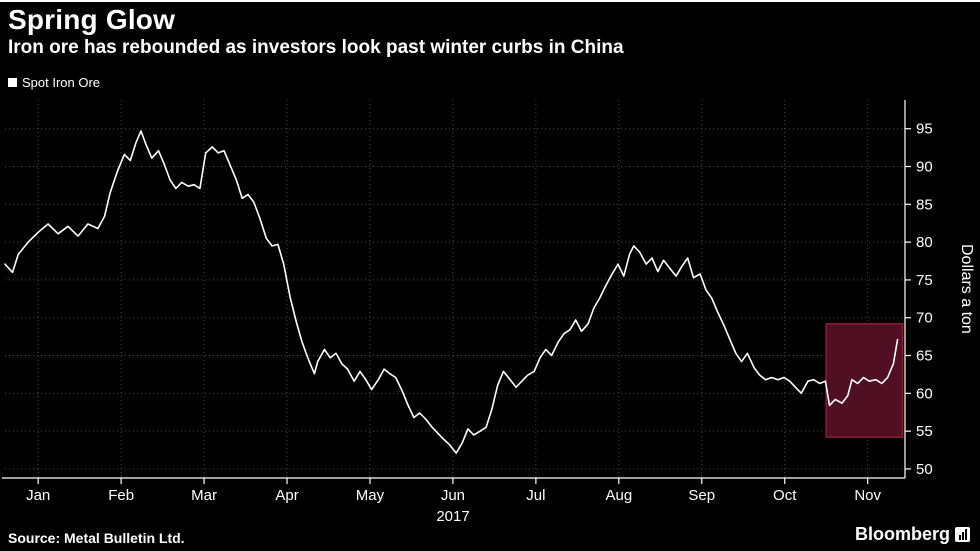  Describe the element at coordinates (452, 516) in the screenshot. I see `x-axis-year-label: 2017` at that location.